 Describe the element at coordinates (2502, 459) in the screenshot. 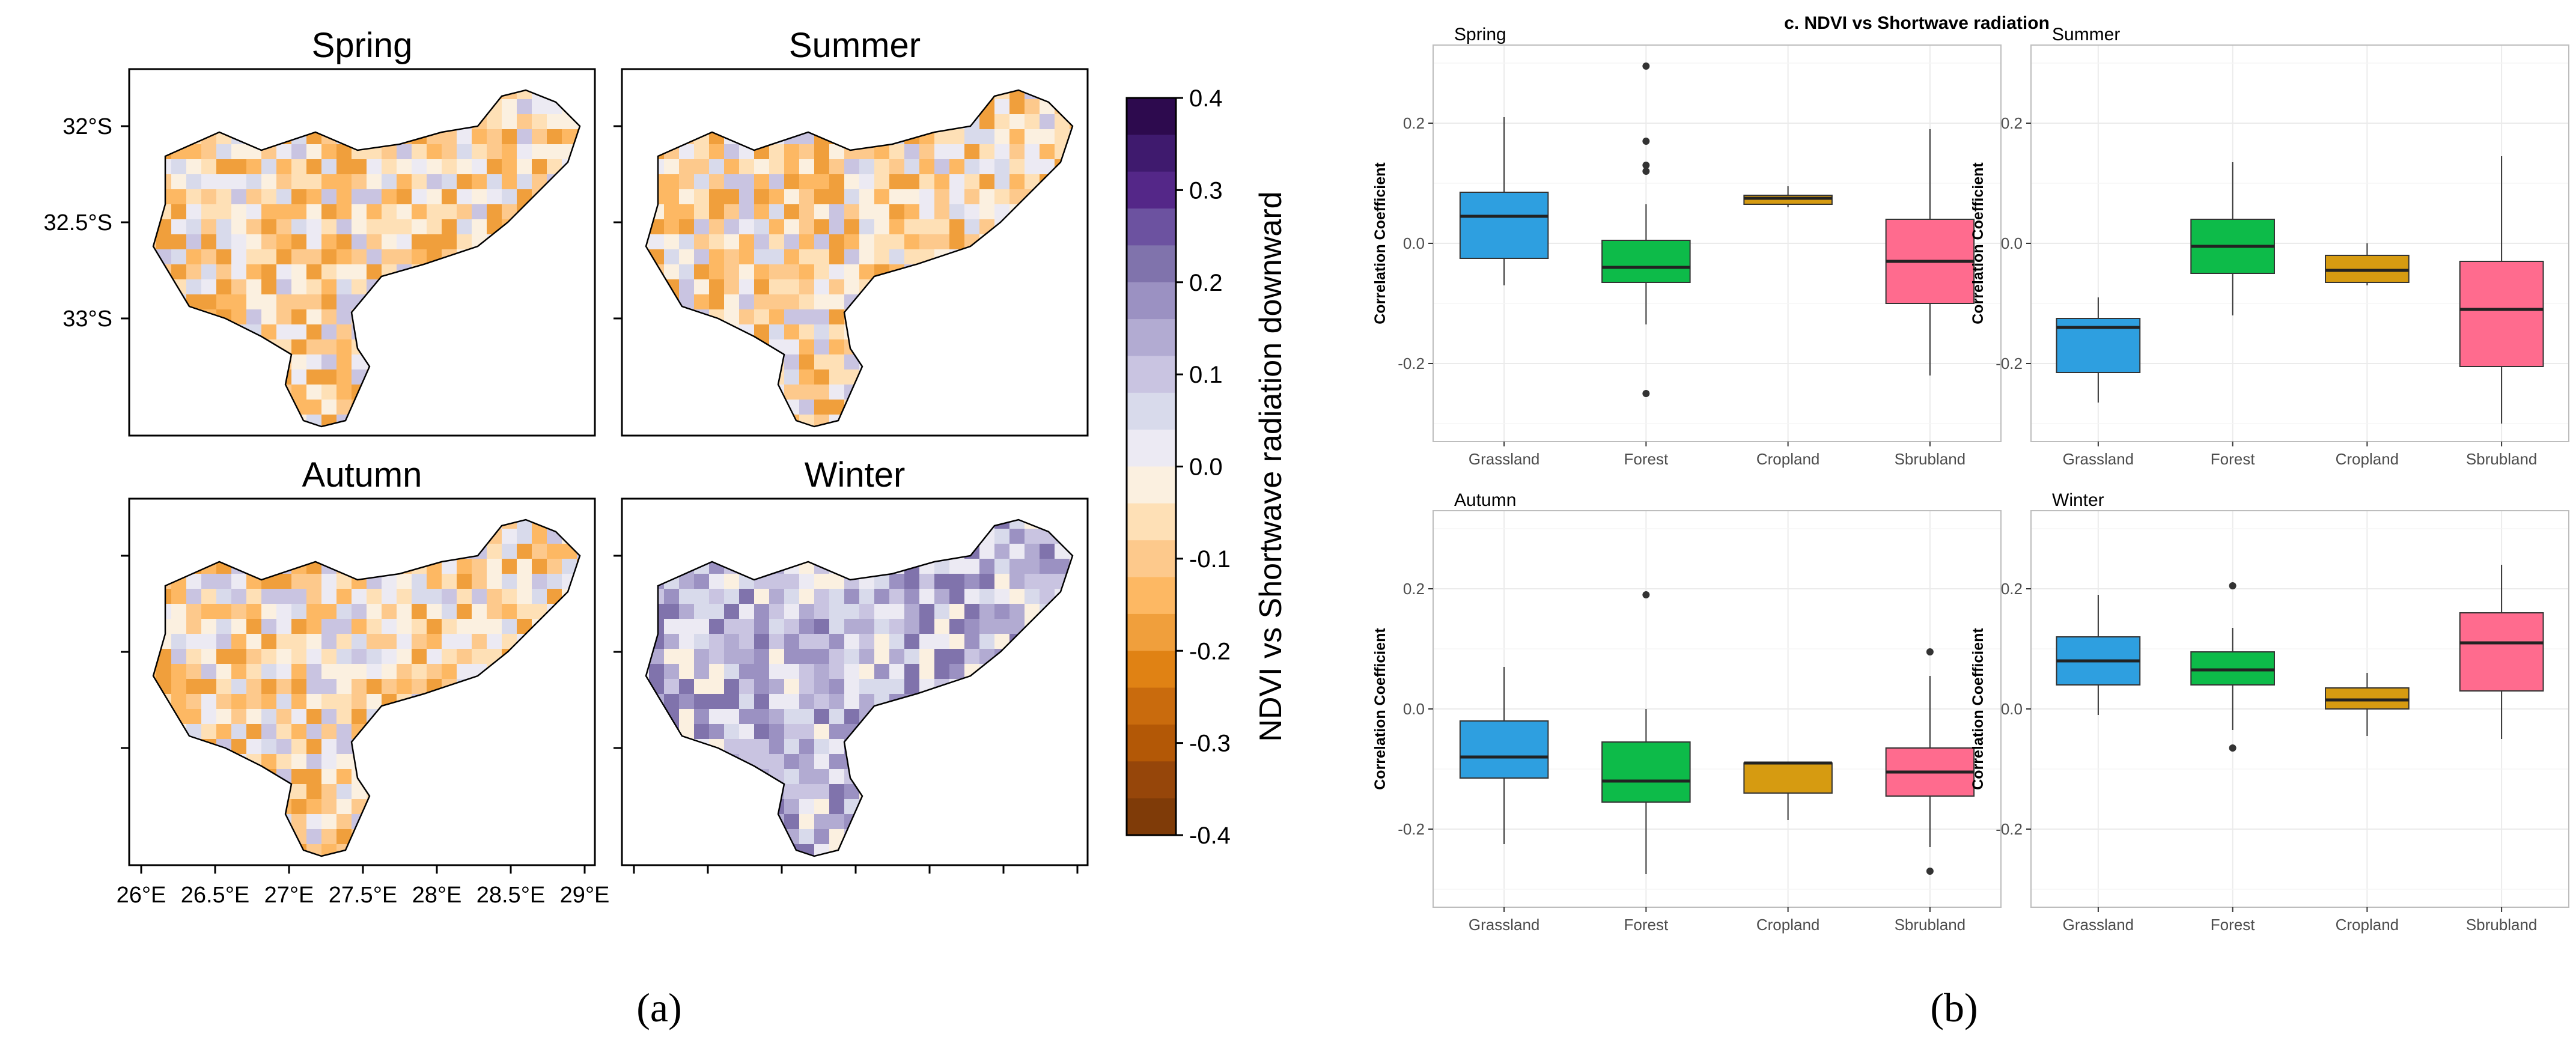

I see `x-tick-label: Sbrubland` at that location.